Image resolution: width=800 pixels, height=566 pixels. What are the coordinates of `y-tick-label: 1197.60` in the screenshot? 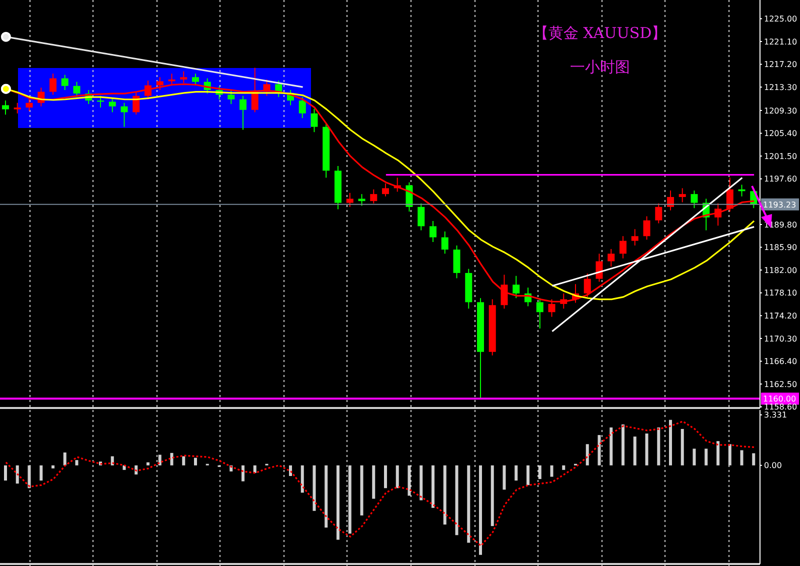 It's located at (781, 179).